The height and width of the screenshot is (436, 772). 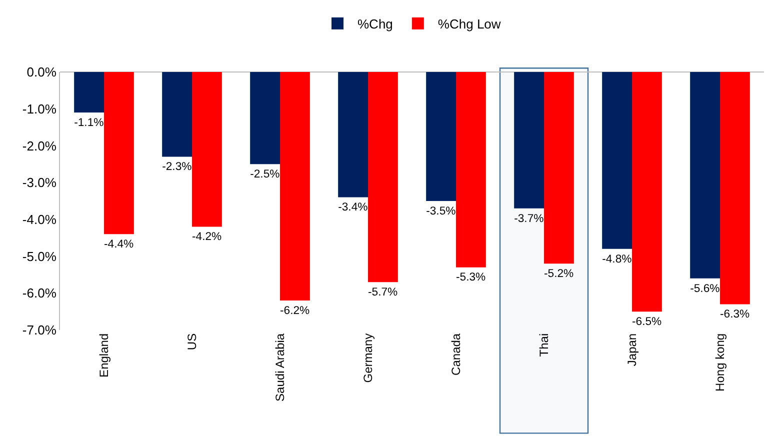 I want to click on x-tick-label: Japan, so click(x=631, y=349).